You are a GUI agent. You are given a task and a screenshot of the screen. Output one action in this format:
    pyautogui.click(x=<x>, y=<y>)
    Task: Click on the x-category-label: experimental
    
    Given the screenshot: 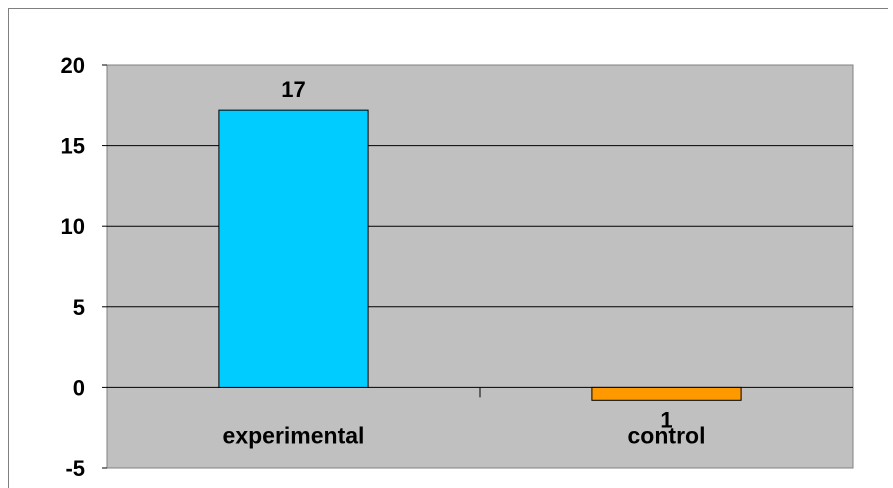 What is the action you would take?
    pyautogui.click(x=294, y=435)
    